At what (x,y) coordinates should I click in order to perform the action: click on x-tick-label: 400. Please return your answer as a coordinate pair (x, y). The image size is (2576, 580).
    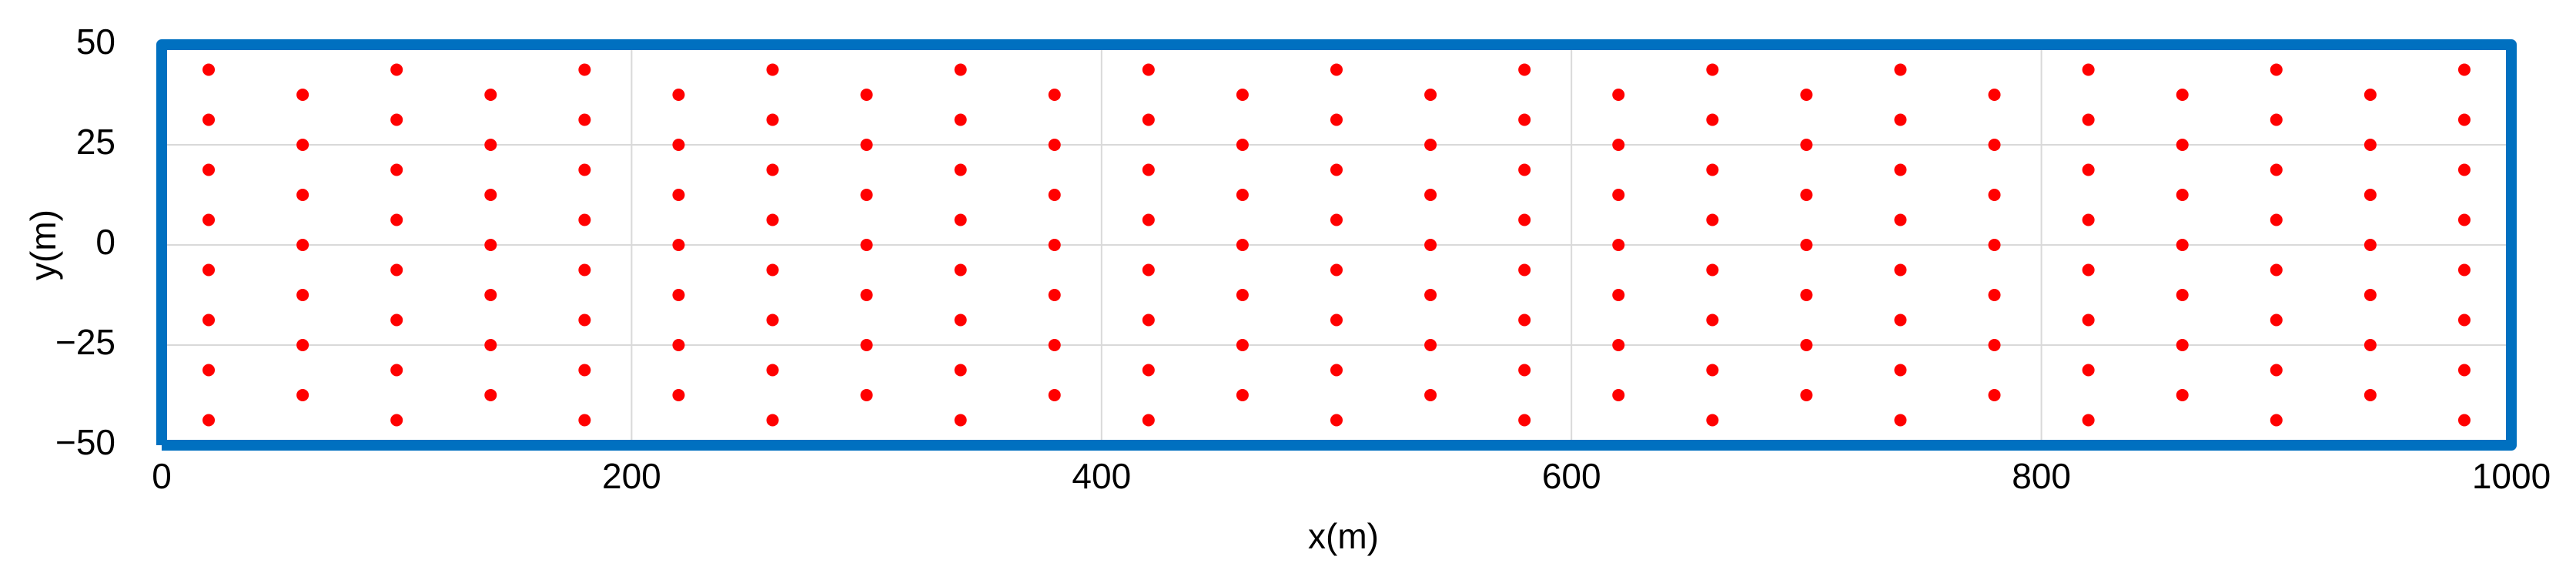
    Looking at the image, I should click on (1102, 476).